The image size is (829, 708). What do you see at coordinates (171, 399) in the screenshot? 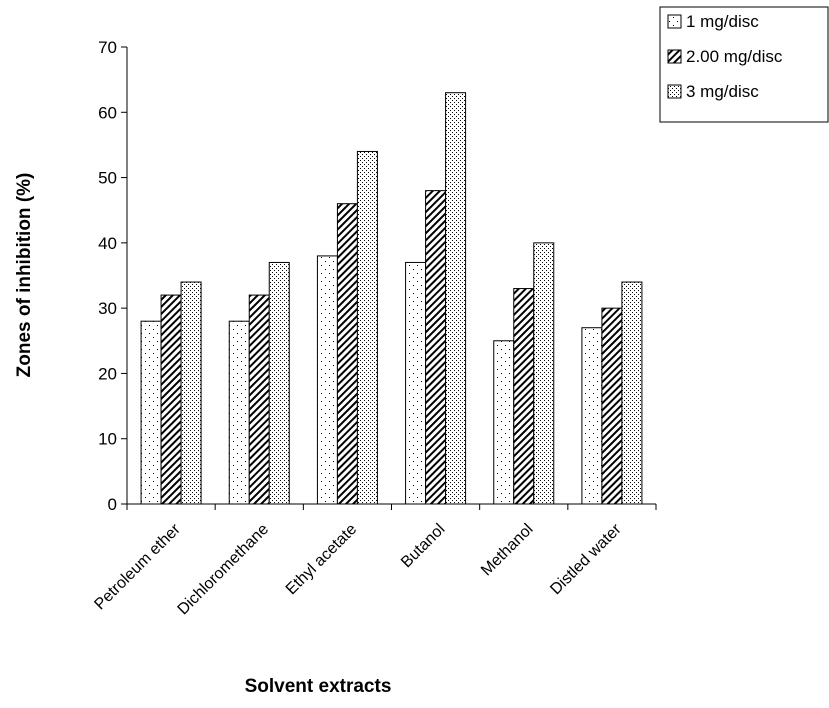
I see `bar-2-00-mg-disc-petroleum-ether` at bounding box center [171, 399].